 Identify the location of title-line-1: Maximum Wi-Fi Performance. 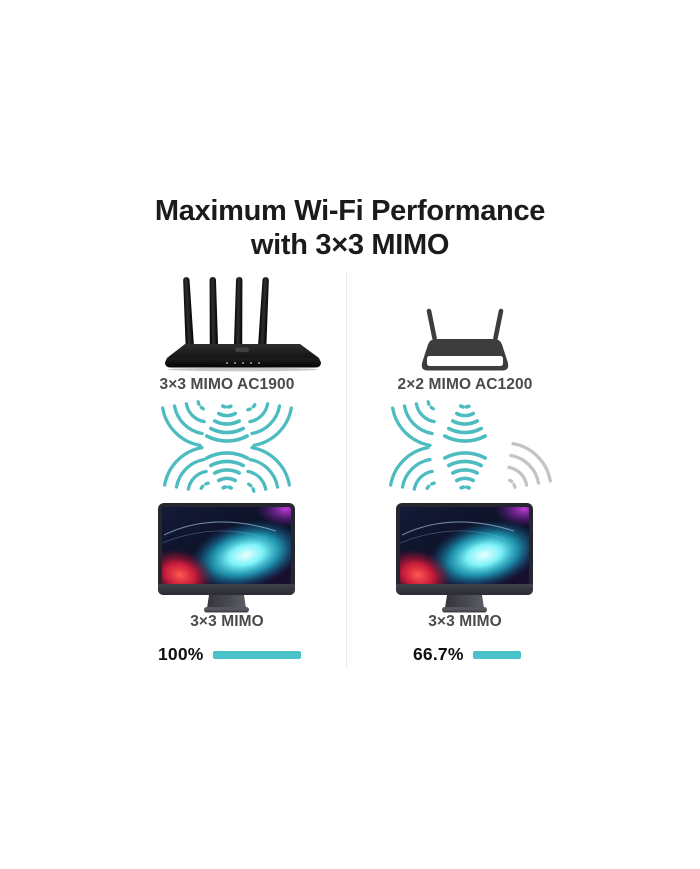
(350, 211).